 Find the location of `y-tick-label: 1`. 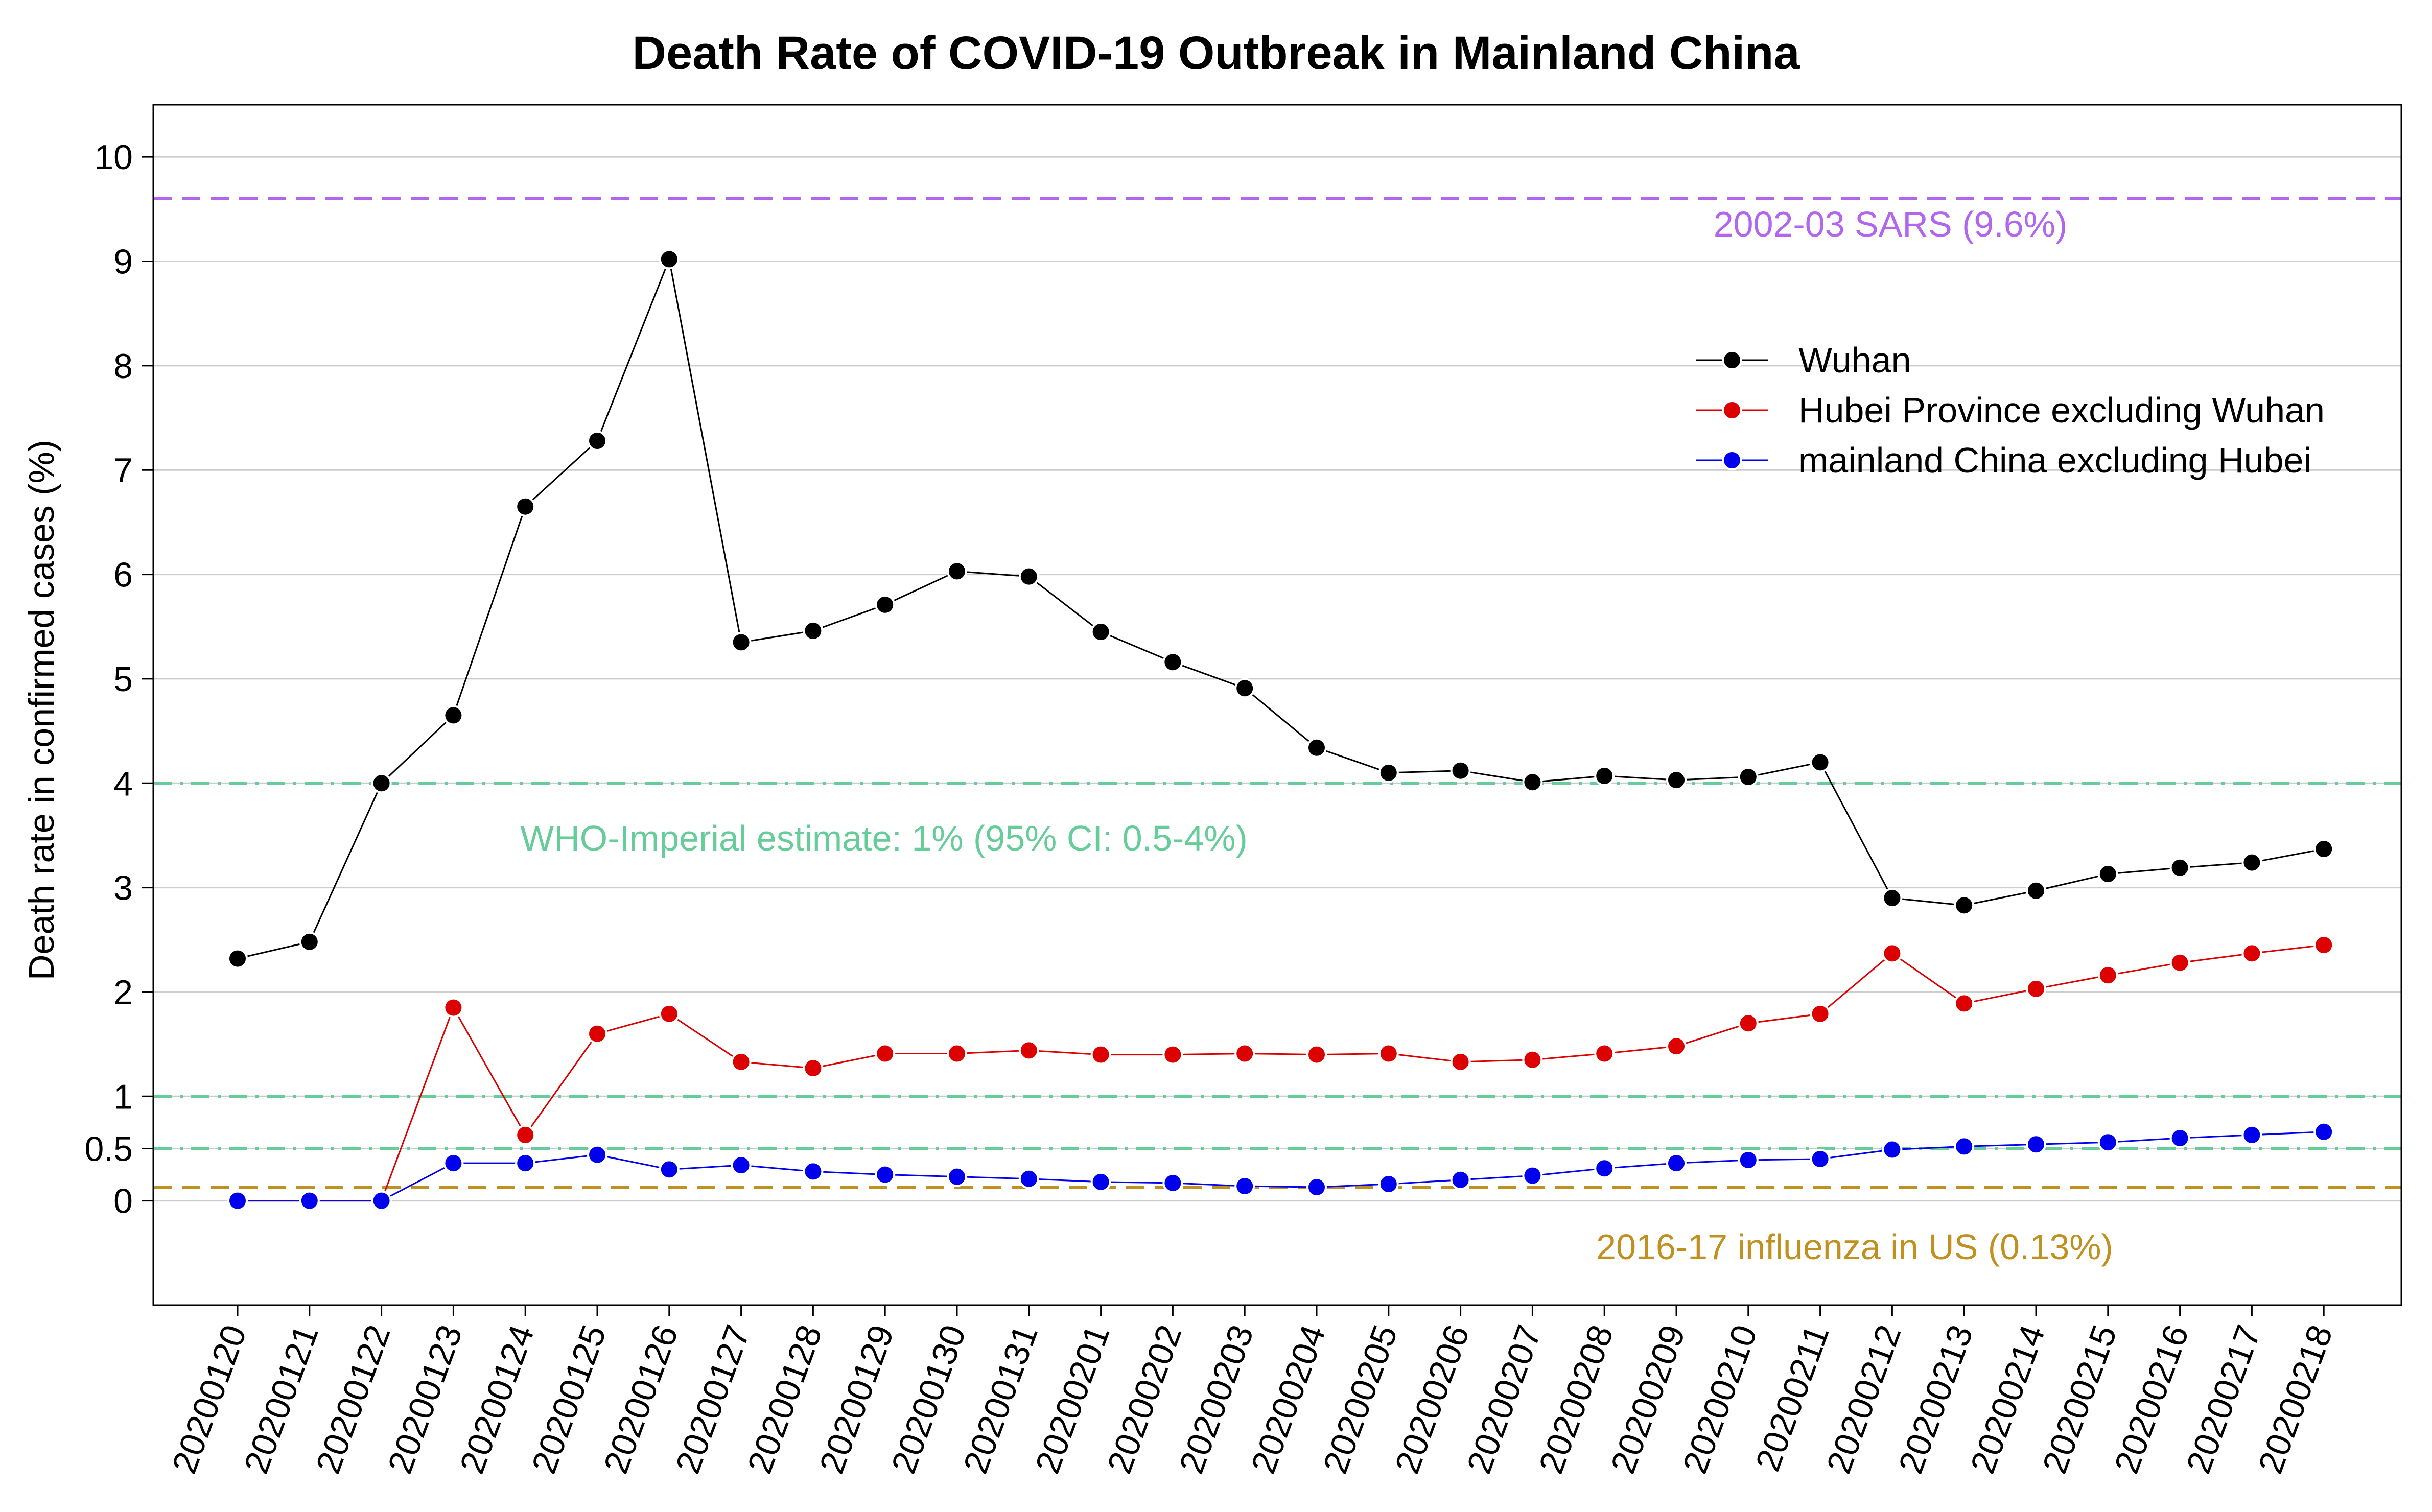

y-tick-label: 1 is located at coordinates (123, 1096).